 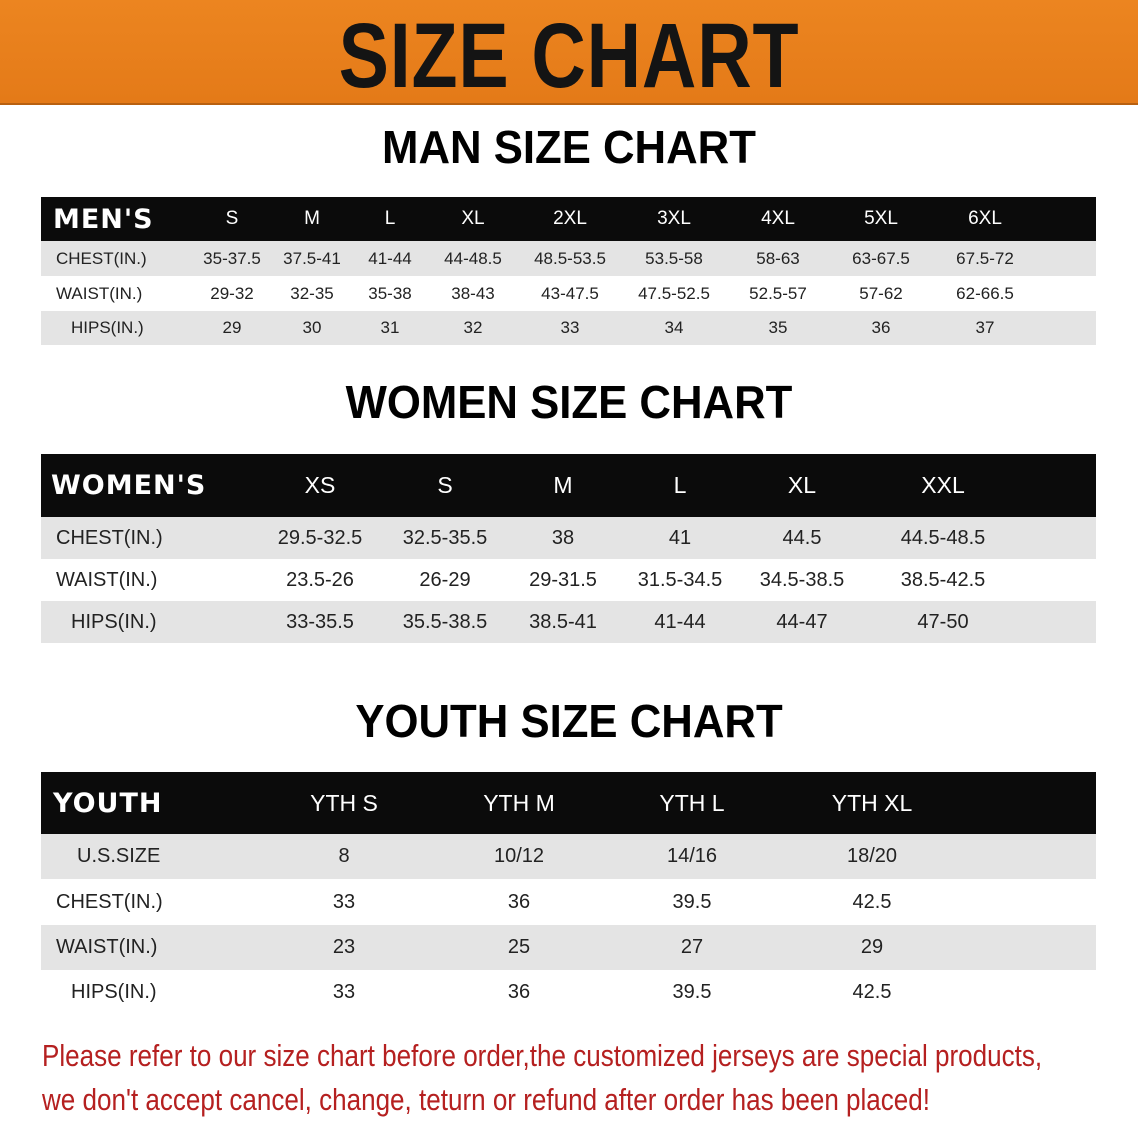 I want to click on men-section-title: MAN SIZE CHART, so click(x=569, y=147).